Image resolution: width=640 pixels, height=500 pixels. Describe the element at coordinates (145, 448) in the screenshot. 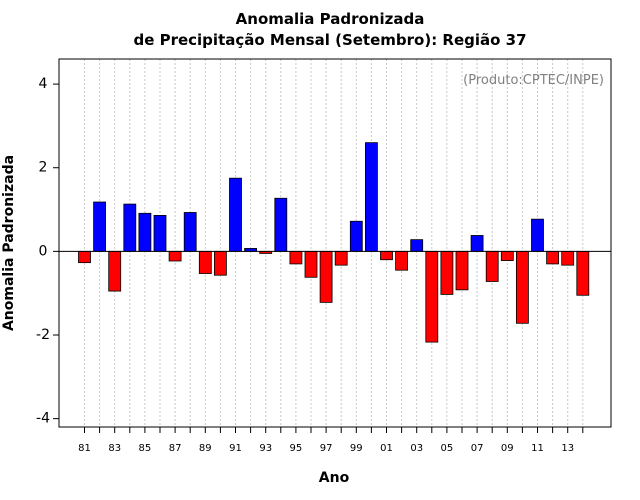

I see `x-tick-label: 85` at that location.